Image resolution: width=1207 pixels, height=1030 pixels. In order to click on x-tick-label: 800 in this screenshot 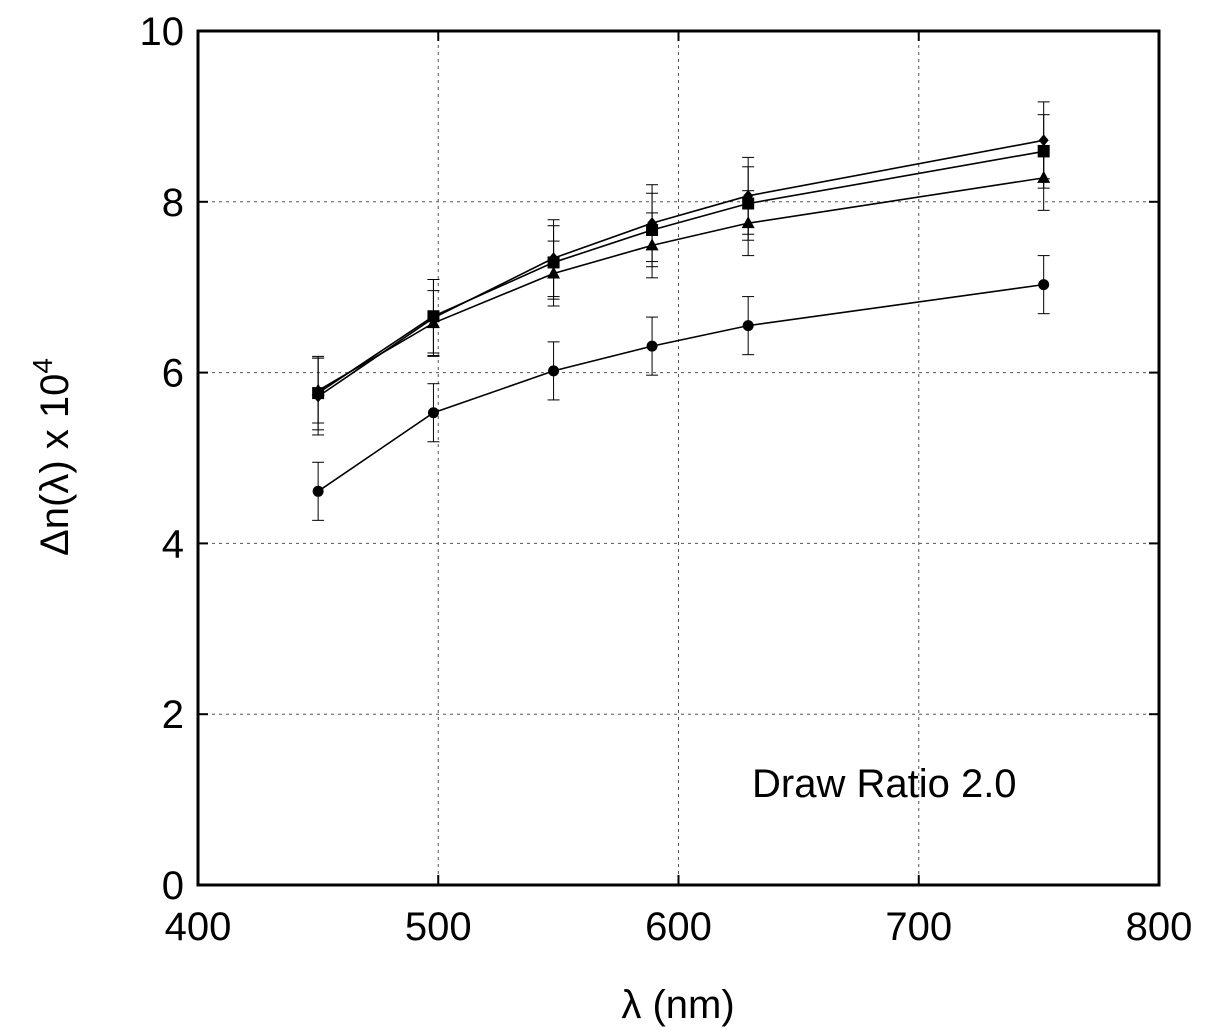, I will do `click(1159, 927)`.